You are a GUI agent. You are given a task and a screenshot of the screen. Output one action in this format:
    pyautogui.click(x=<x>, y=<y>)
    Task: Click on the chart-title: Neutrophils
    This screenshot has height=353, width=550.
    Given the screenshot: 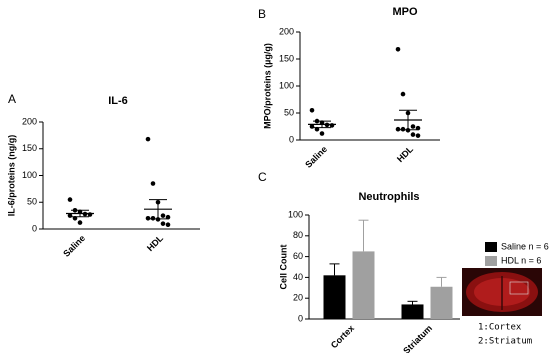 What is the action you would take?
    pyautogui.click(x=388, y=197)
    